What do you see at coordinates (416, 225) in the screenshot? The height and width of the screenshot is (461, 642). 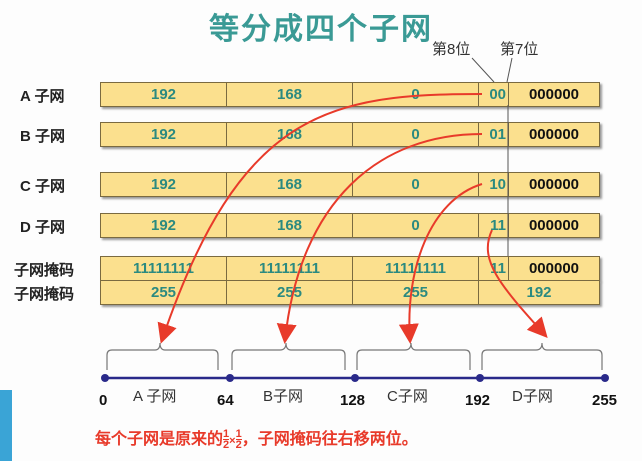 I see `octet: 0` at bounding box center [416, 225].